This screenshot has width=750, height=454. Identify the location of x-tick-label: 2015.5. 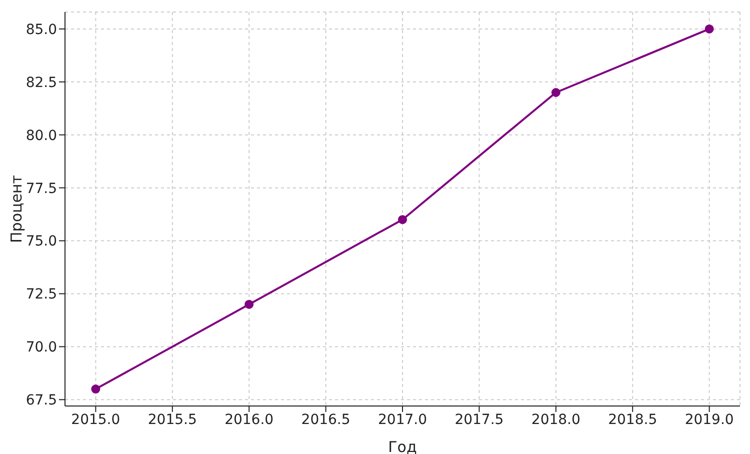
(172, 420).